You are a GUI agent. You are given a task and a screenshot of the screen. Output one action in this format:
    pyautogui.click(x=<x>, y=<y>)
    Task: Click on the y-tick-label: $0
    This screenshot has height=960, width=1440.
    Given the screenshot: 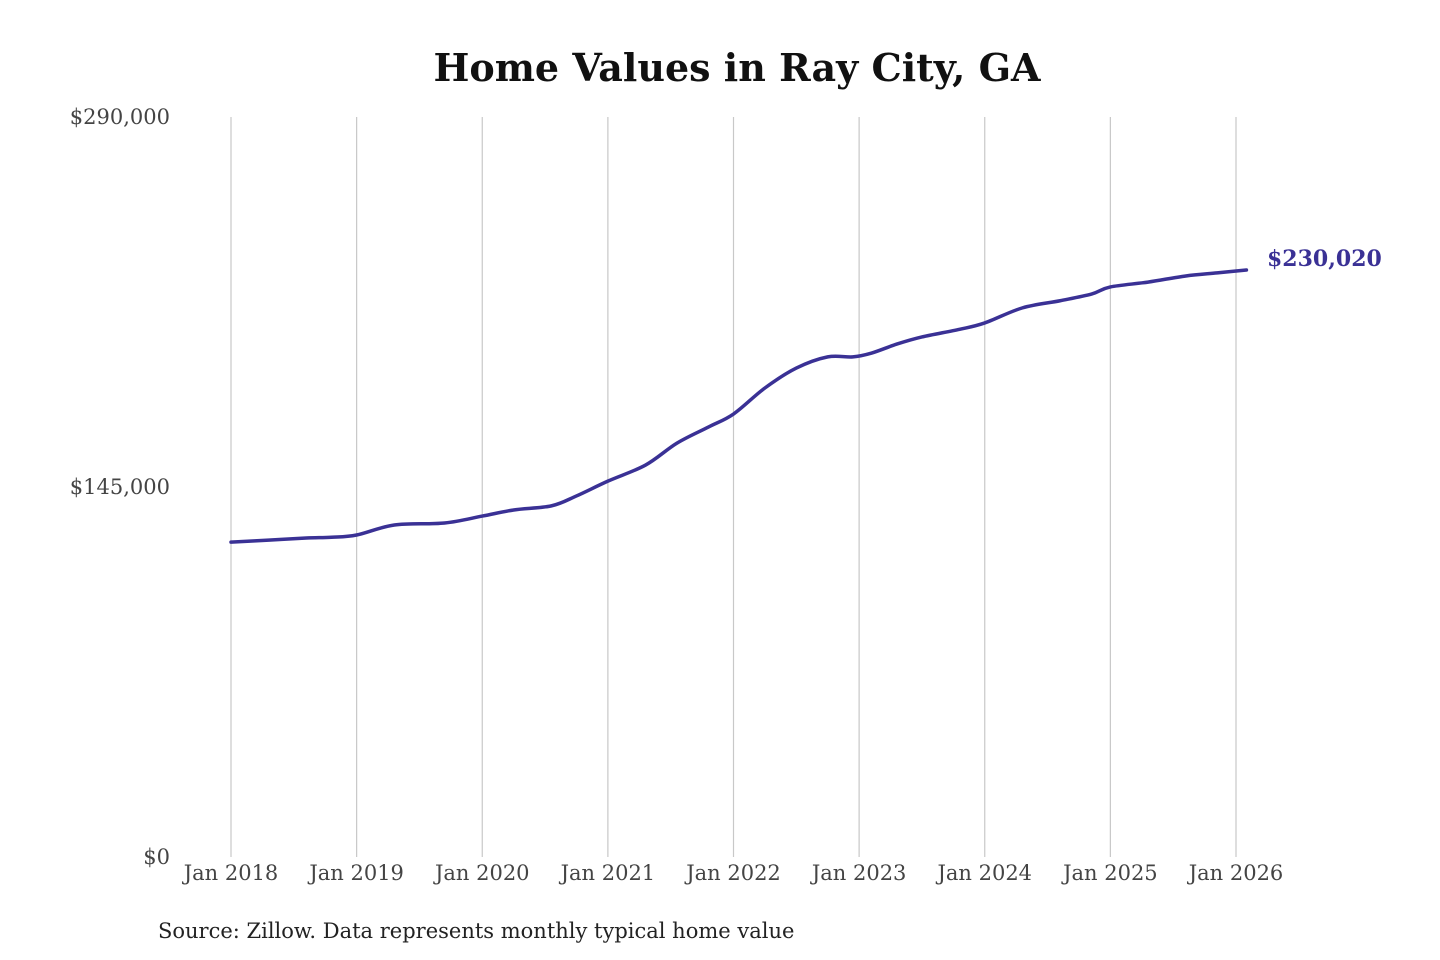 What is the action you would take?
    pyautogui.click(x=156, y=857)
    